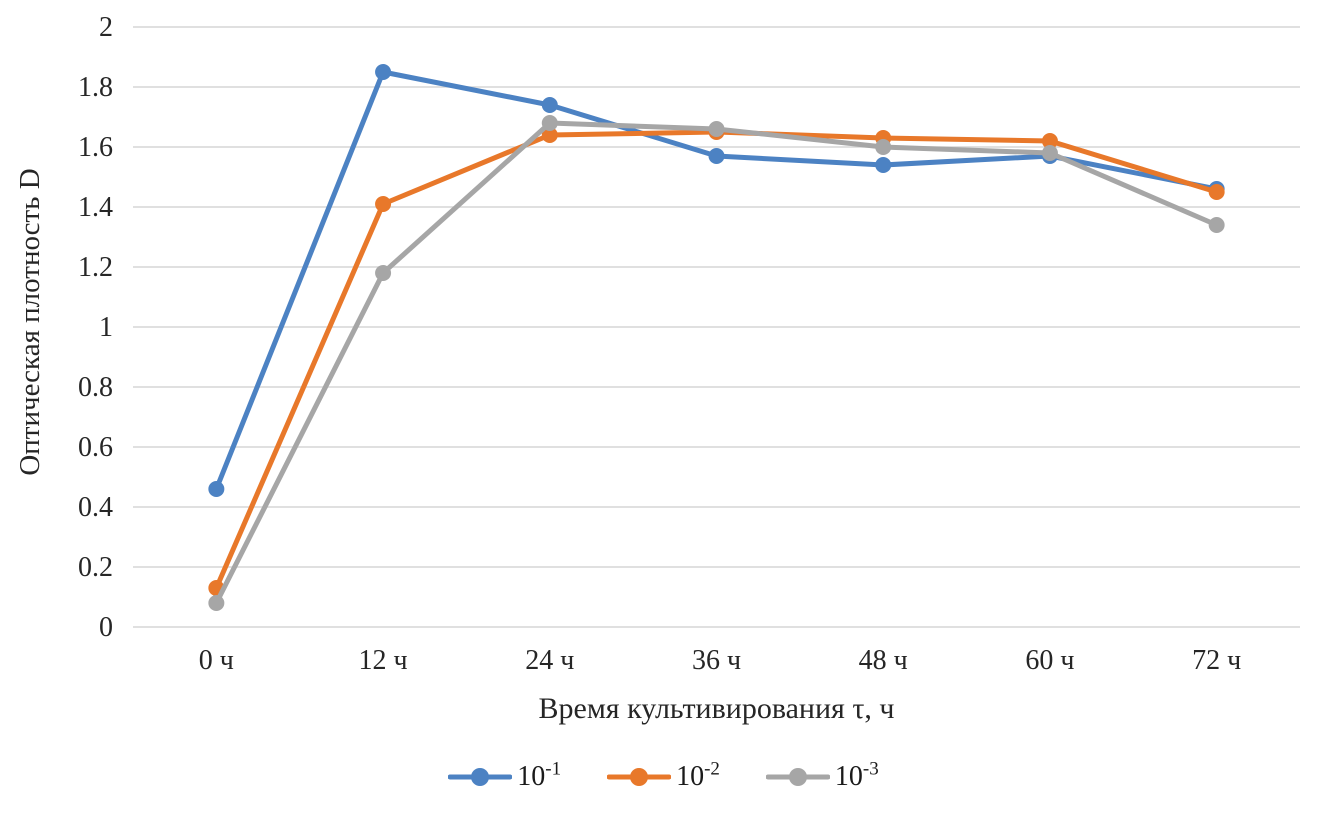  Describe the element at coordinates (716, 708) in the screenshot. I see `x-axis-title: Время культивирования τ, ч` at that location.